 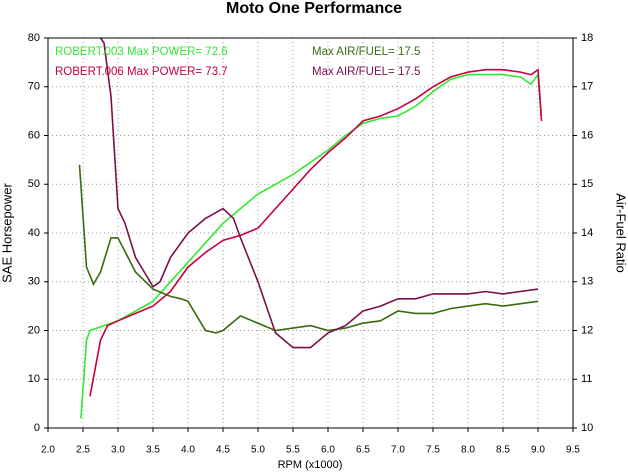 I want to click on y2-tick-label: 10, so click(x=587, y=428).